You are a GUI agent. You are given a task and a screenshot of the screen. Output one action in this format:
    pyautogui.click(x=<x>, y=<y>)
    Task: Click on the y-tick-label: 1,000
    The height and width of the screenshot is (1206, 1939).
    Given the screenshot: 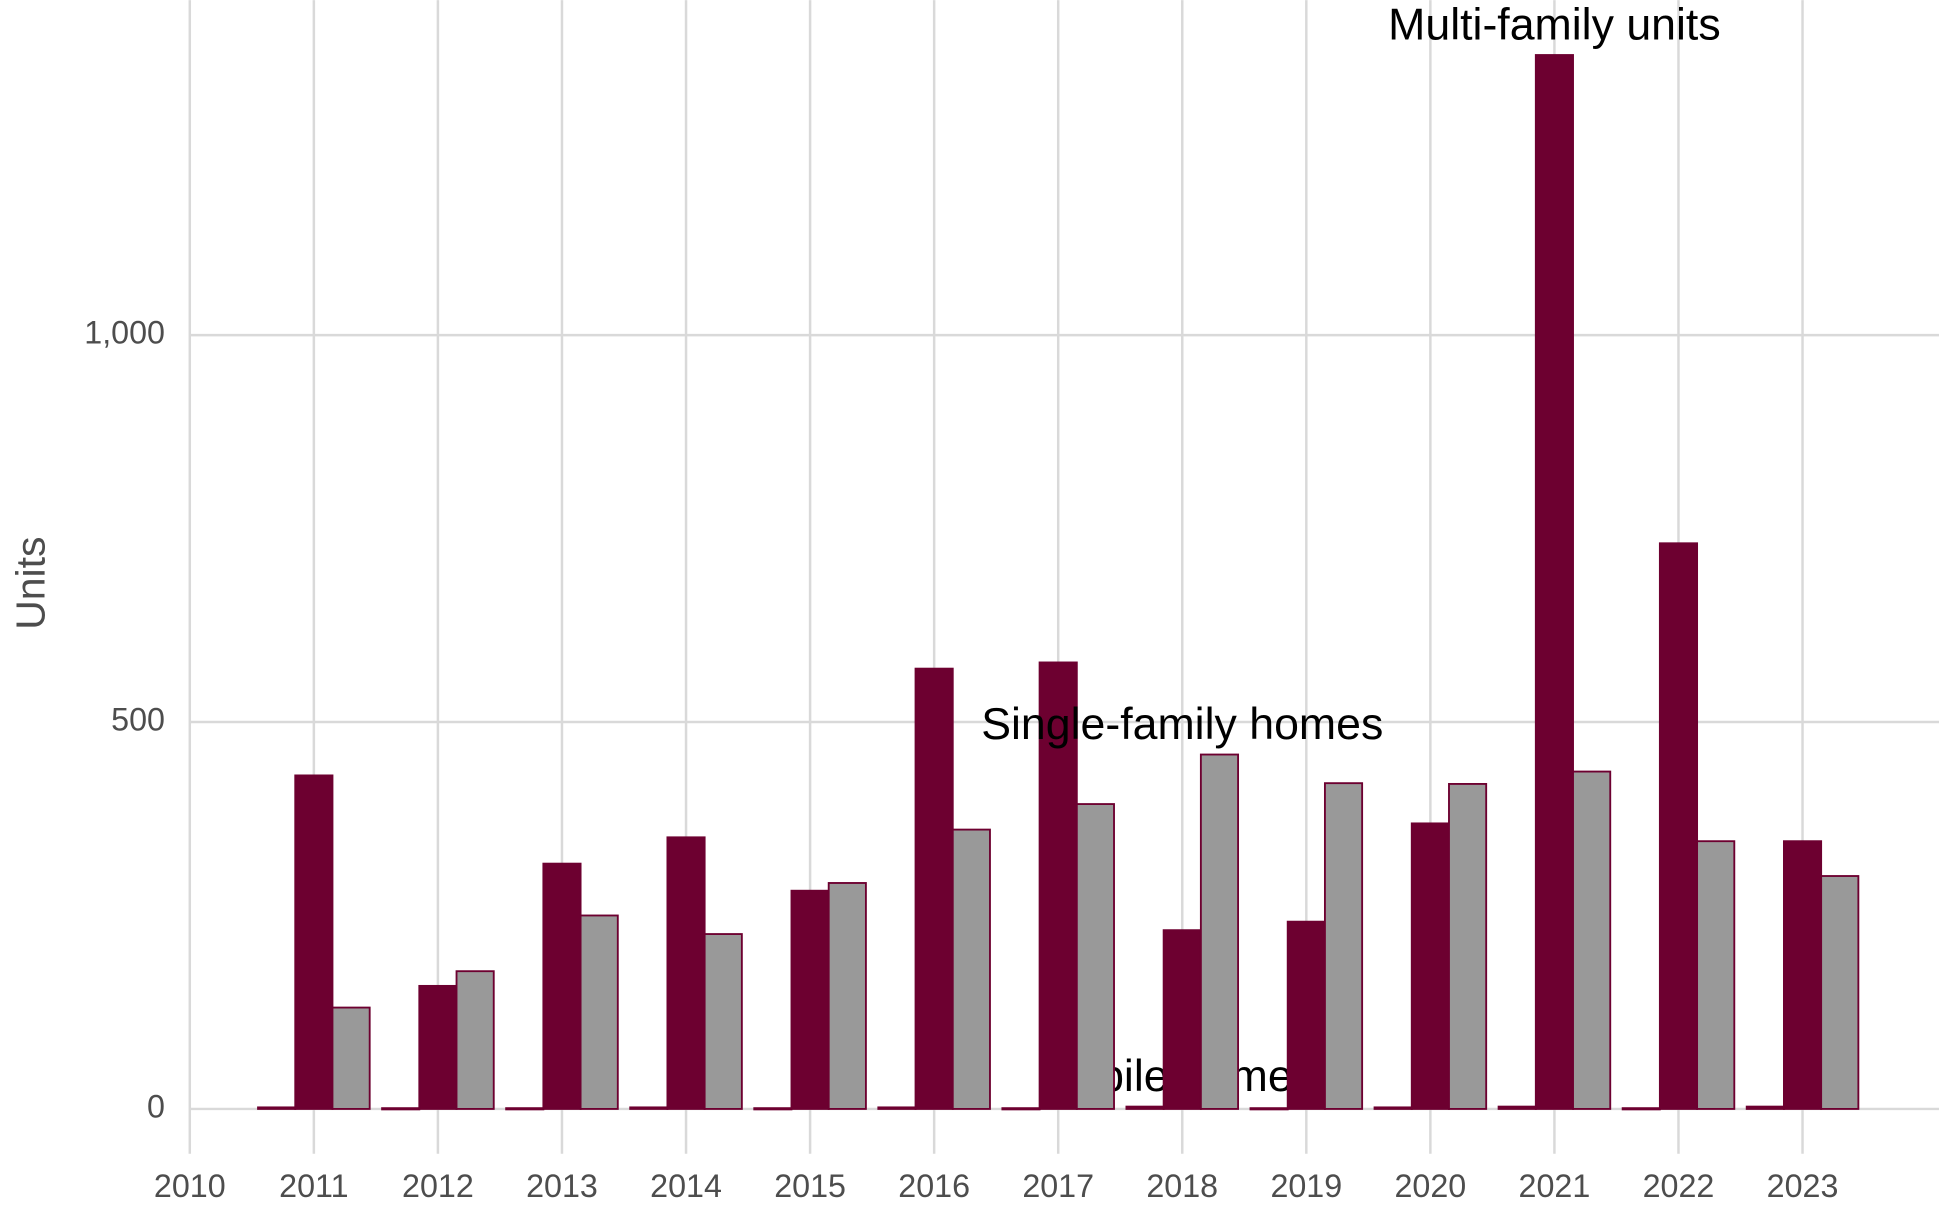 What is the action you would take?
    pyautogui.click(x=124, y=333)
    